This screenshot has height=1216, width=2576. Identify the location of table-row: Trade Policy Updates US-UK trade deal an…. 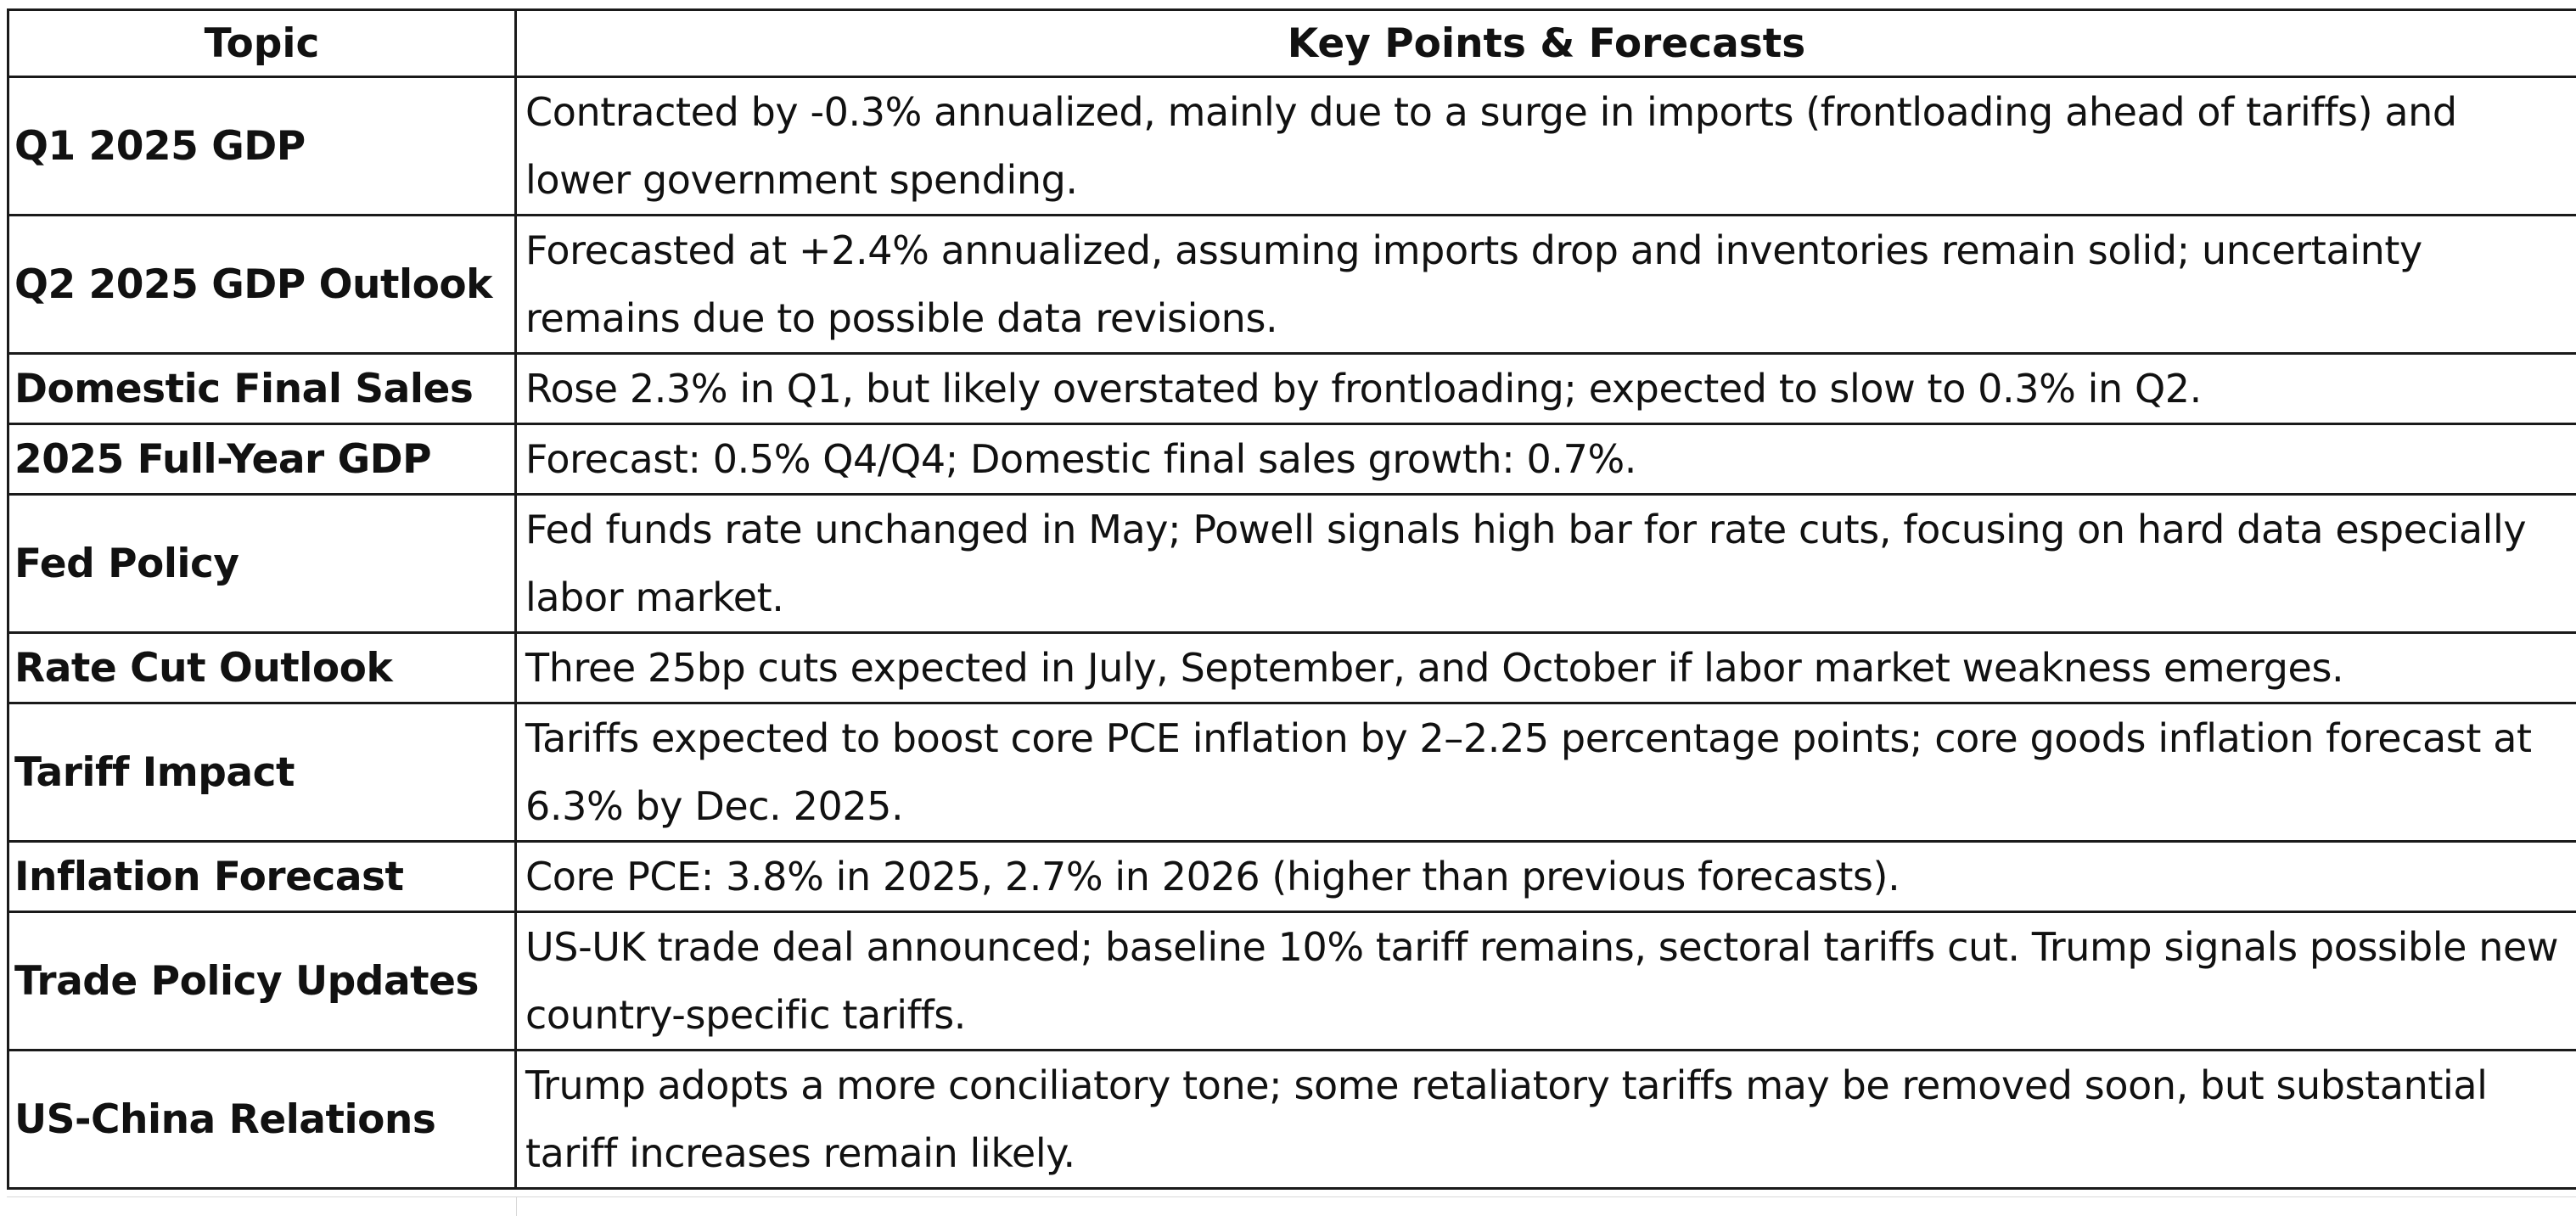
(1292, 981).